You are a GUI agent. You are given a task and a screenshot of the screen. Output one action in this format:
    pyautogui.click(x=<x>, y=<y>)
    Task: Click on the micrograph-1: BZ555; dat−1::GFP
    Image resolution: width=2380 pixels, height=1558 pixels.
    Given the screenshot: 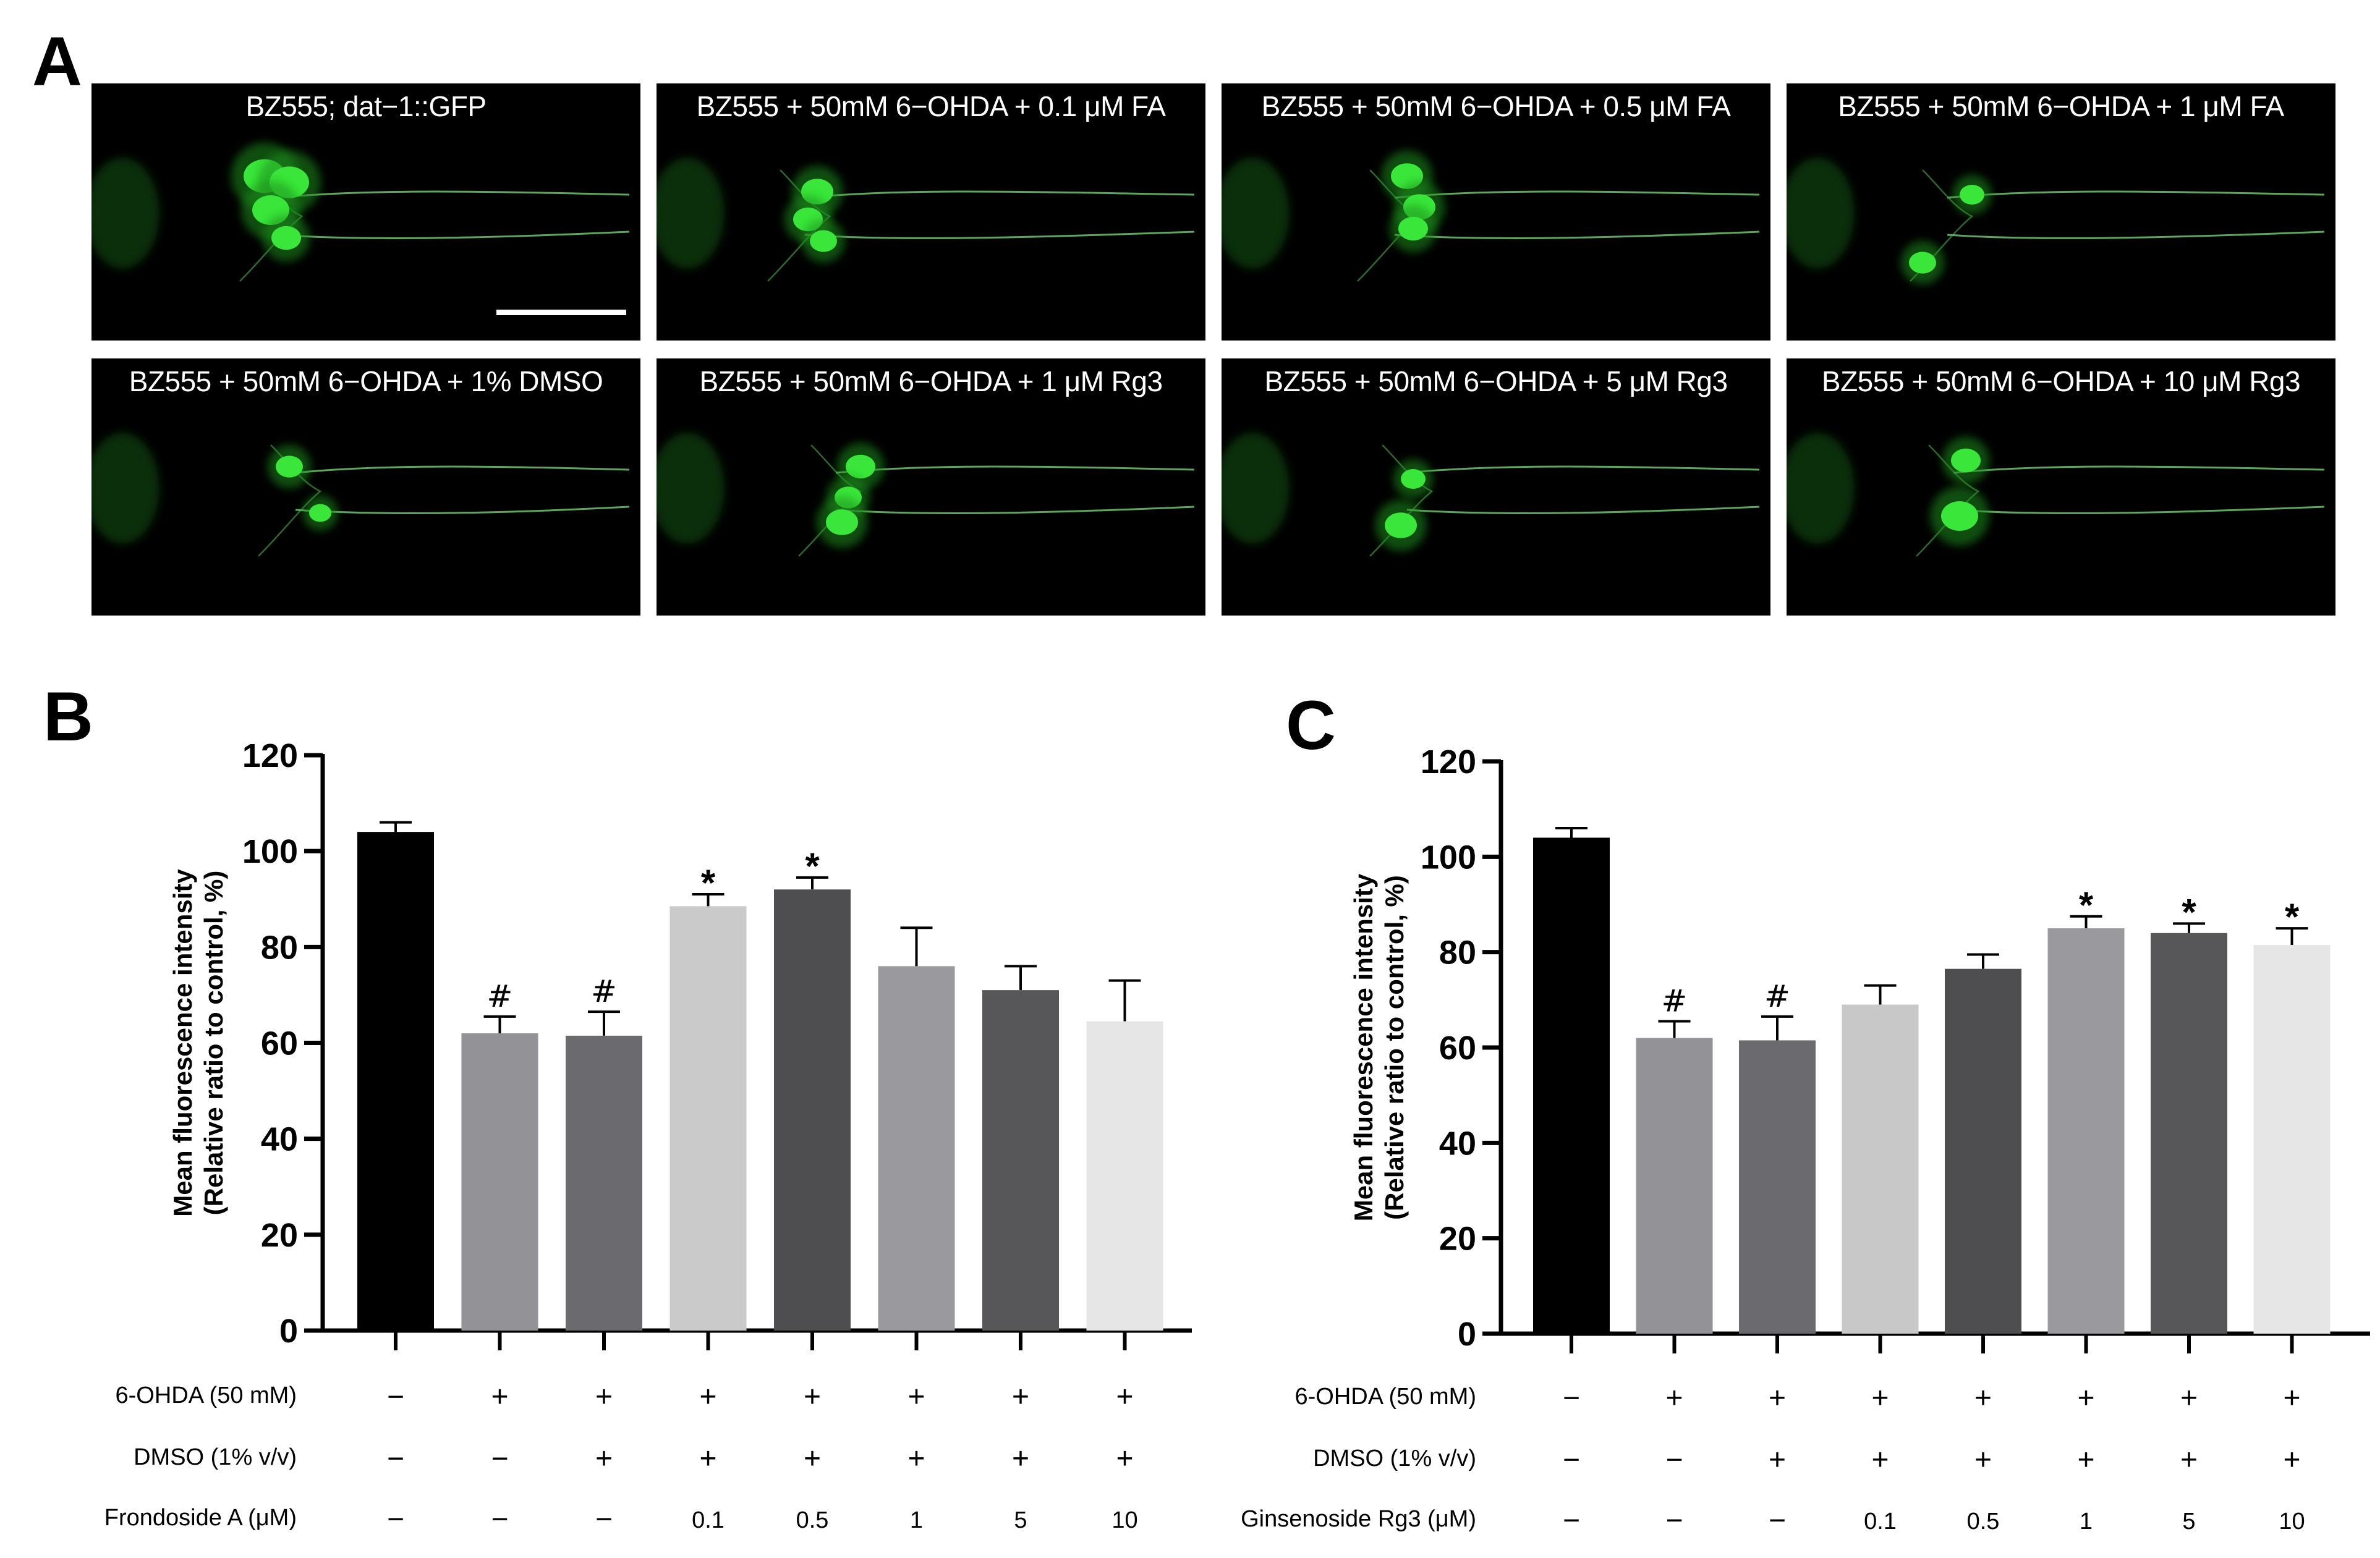 What is the action you would take?
    pyautogui.click(x=365, y=212)
    